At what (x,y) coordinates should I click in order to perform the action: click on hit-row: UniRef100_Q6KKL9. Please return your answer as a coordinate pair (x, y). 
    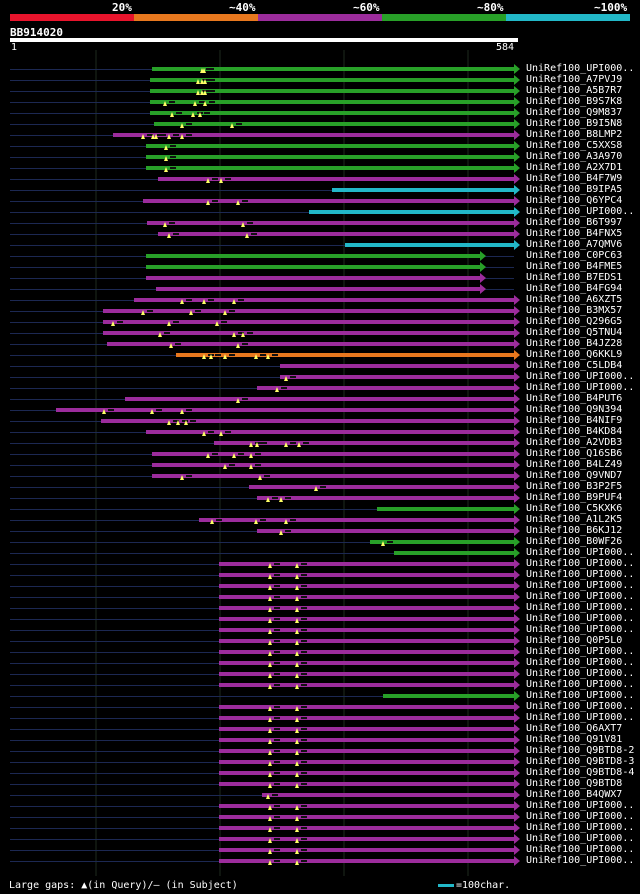
    Looking at the image, I should click on (320, 355).